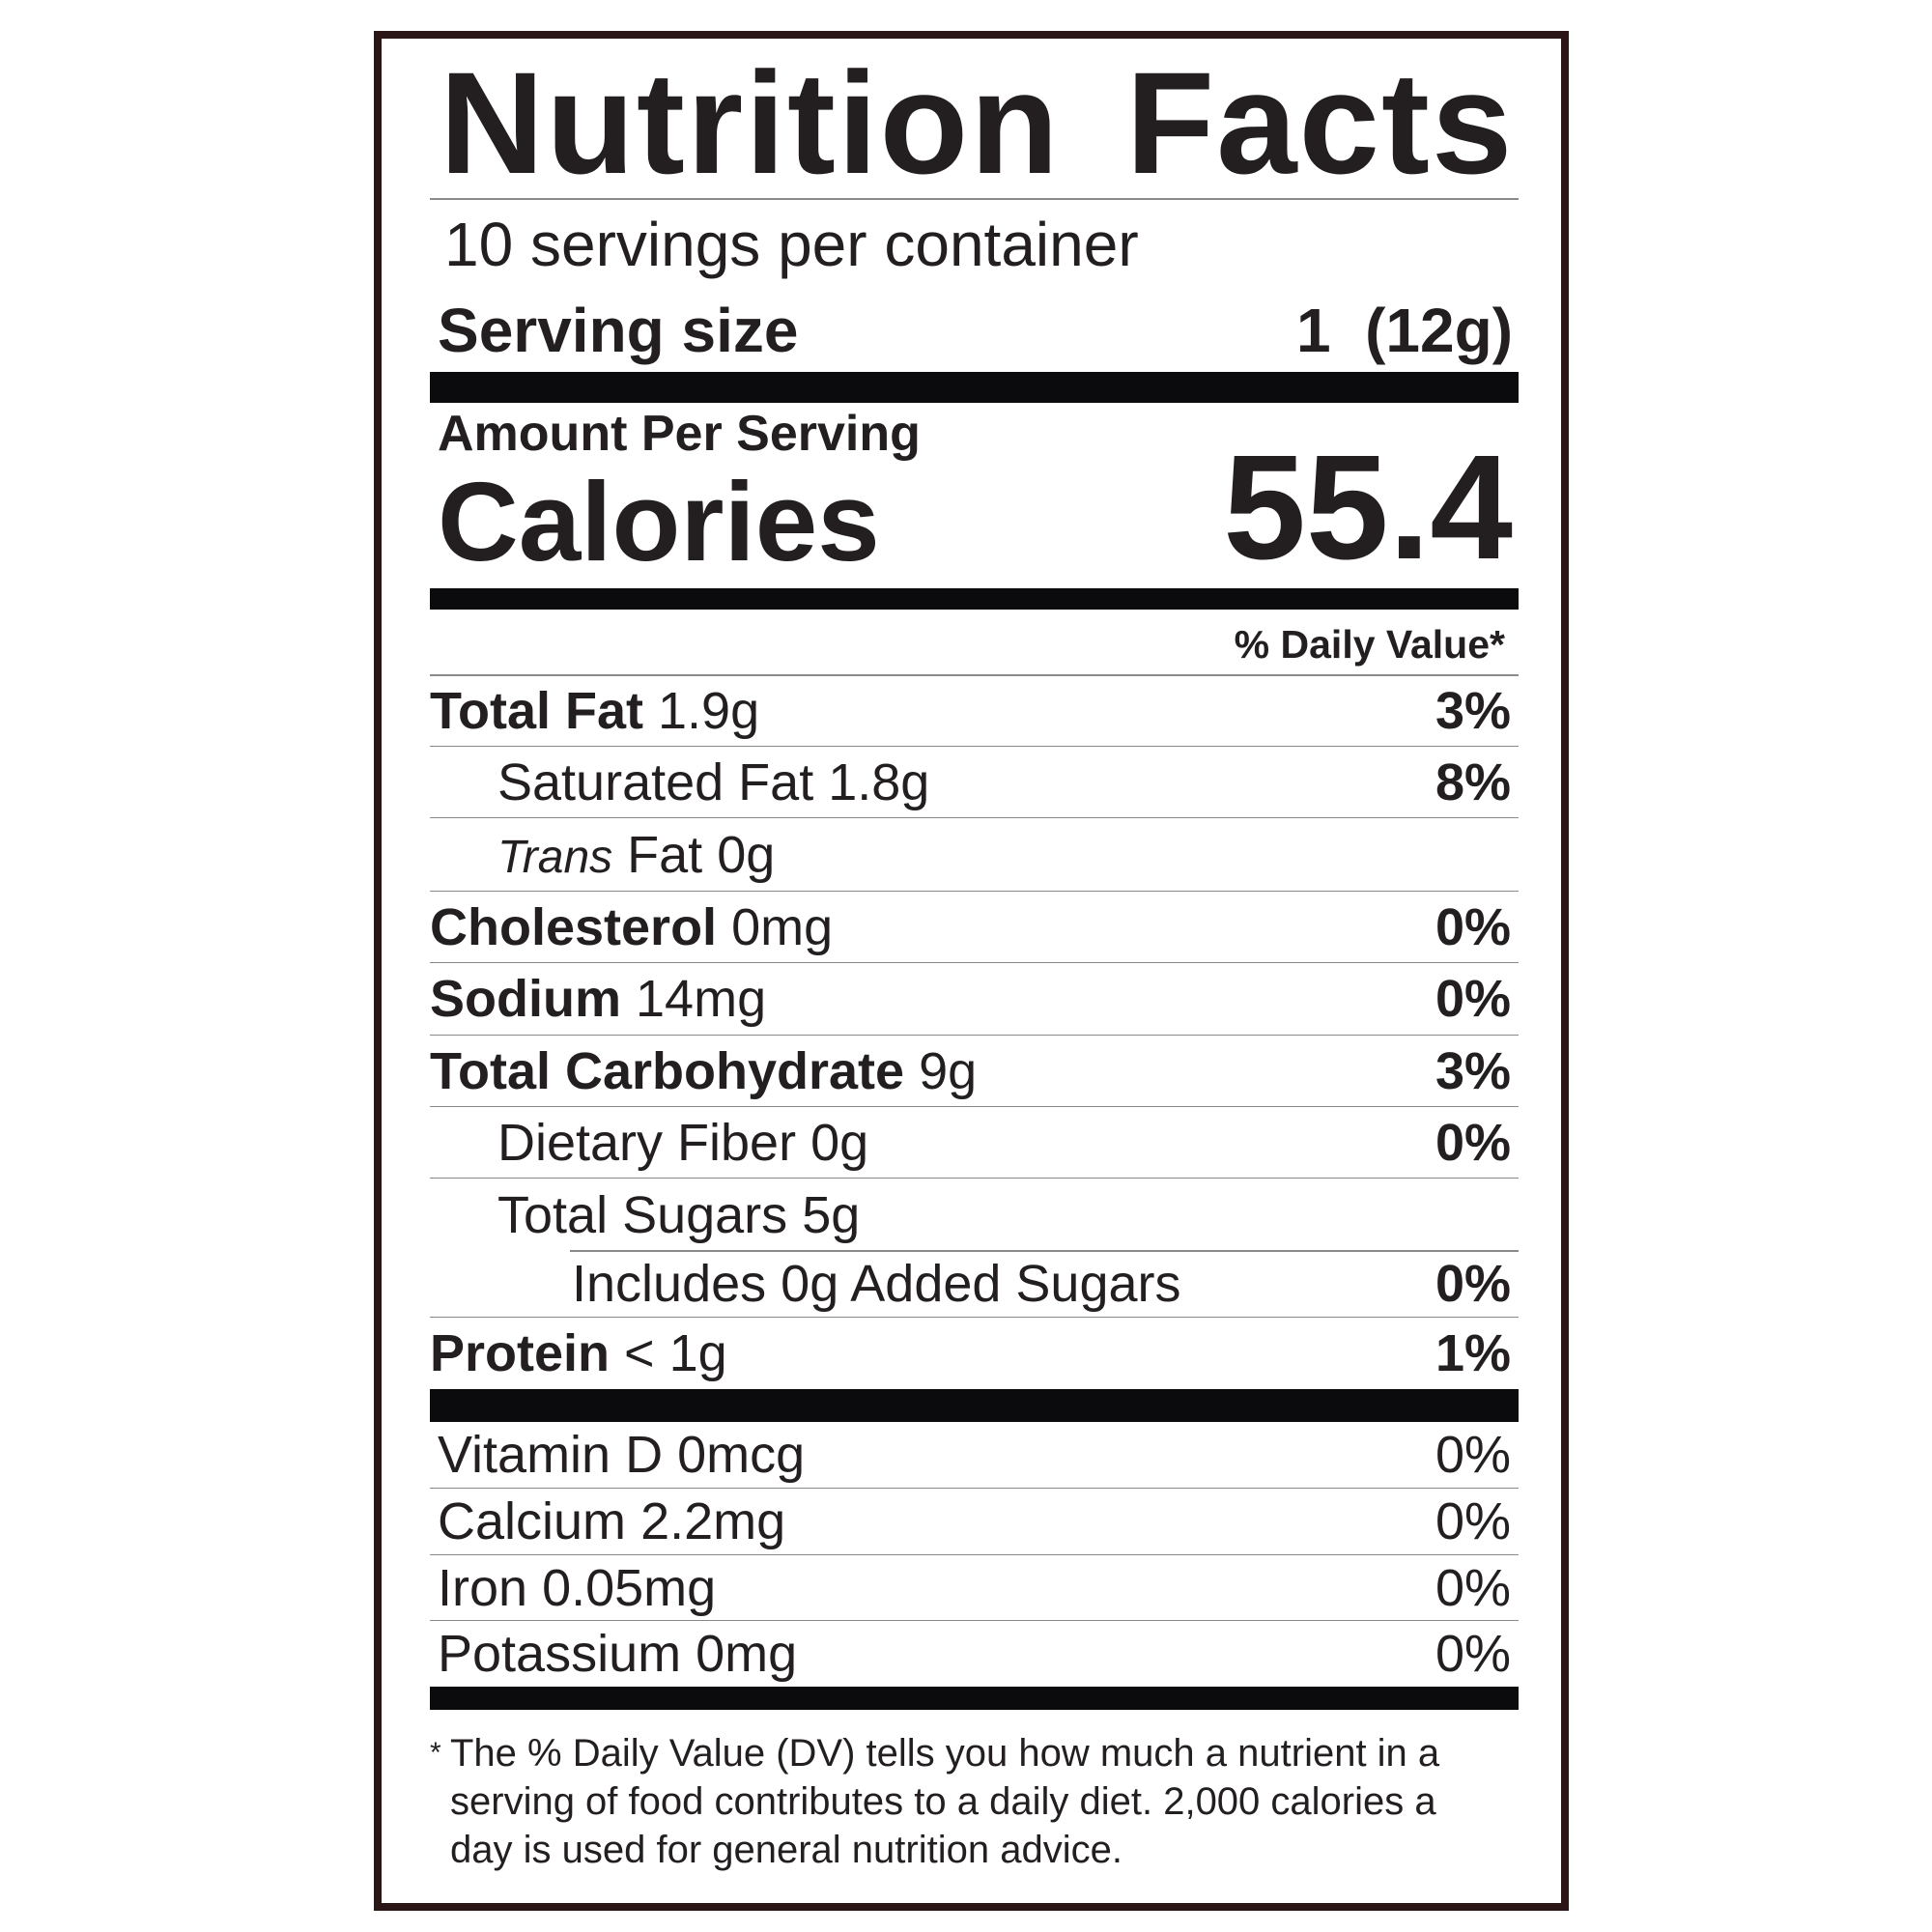  What do you see at coordinates (974, 711) in the screenshot?
I see `nutrient-row: Total Fat 1.9g 3%` at bounding box center [974, 711].